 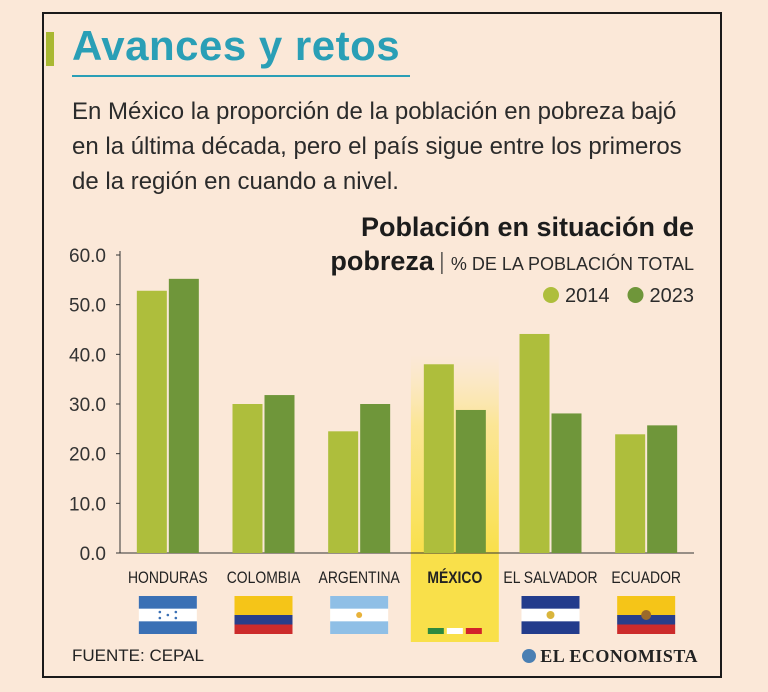 What do you see at coordinates (646, 615) in the screenshot?
I see `ecuador-emblem` at bounding box center [646, 615].